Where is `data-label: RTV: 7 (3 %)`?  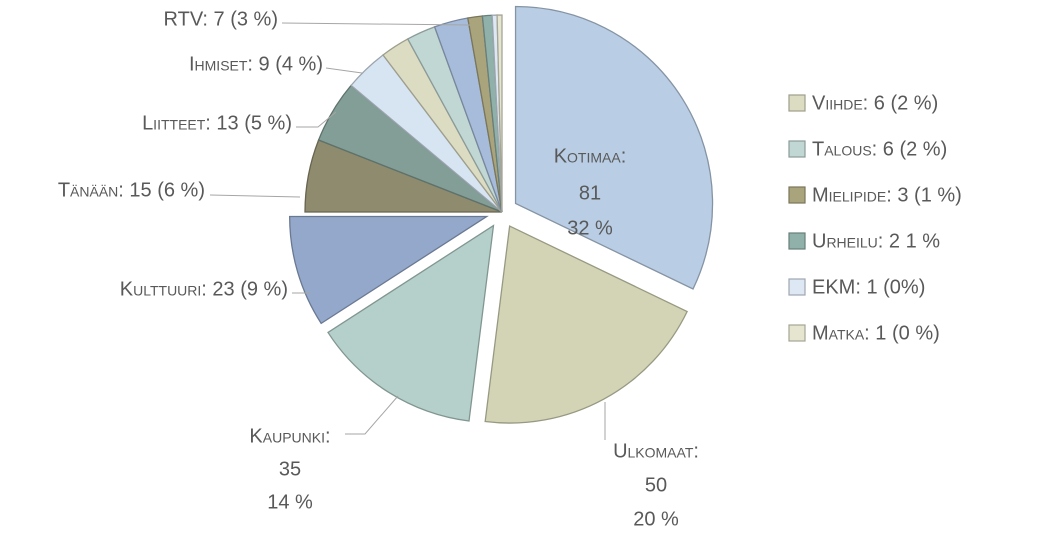 data-label: RTV: 7 (3 %) is located at coordinates (221, 19).